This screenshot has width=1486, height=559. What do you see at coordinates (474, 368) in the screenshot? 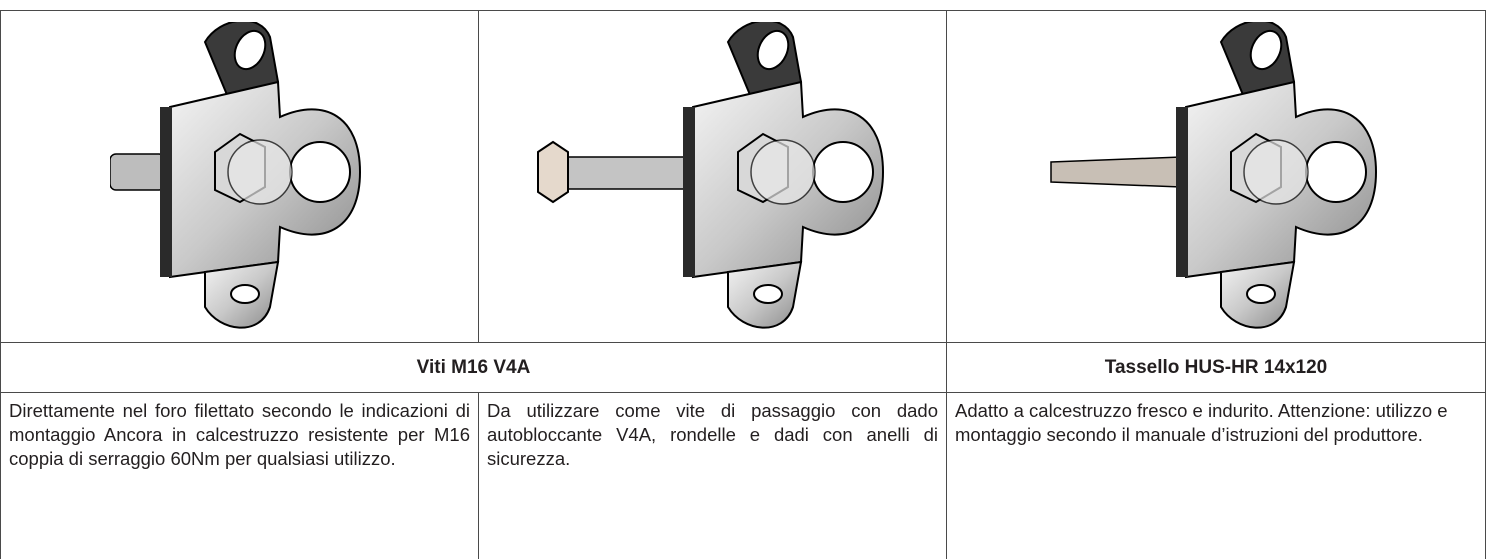
I see `header-cell: Viti M16 V4A` at bounding box center [474, 368].